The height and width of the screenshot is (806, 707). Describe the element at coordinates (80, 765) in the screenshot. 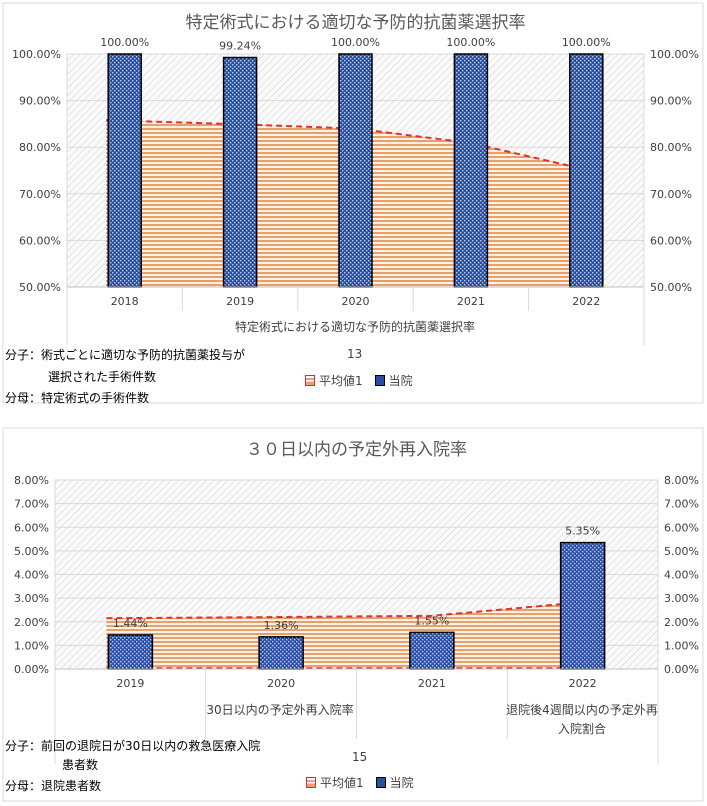

I see `numerator-note-cont: 患者数` at that location.